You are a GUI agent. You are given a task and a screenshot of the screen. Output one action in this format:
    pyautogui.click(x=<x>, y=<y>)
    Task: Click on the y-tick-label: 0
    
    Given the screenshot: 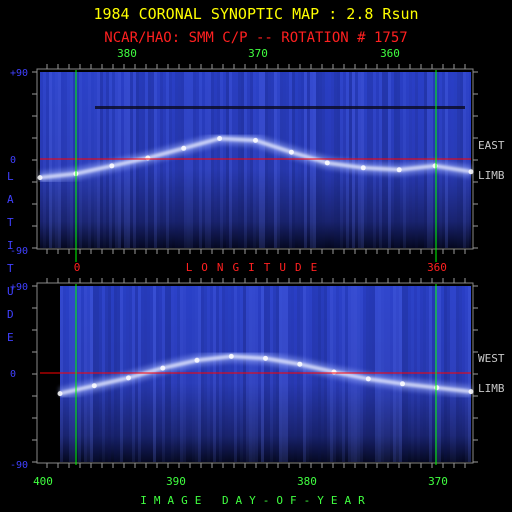 What is the action you would take?
    pyautogui.click(x=13, y=160)
    